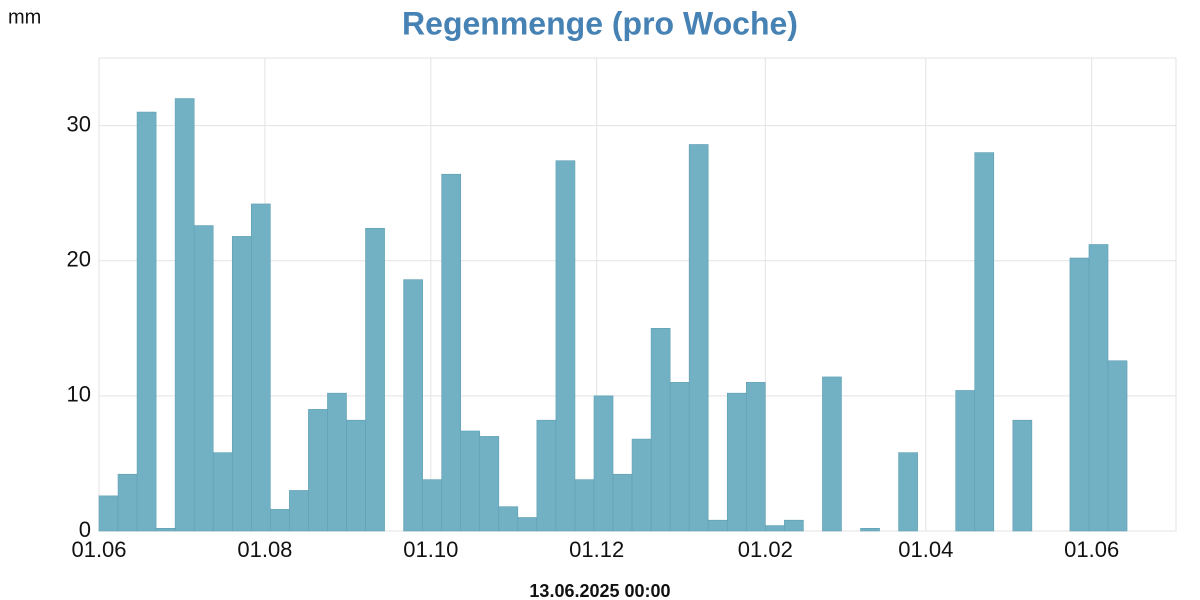  I want to click on x-axis-label: 13.06.2025 00:00, so click(599, 590).